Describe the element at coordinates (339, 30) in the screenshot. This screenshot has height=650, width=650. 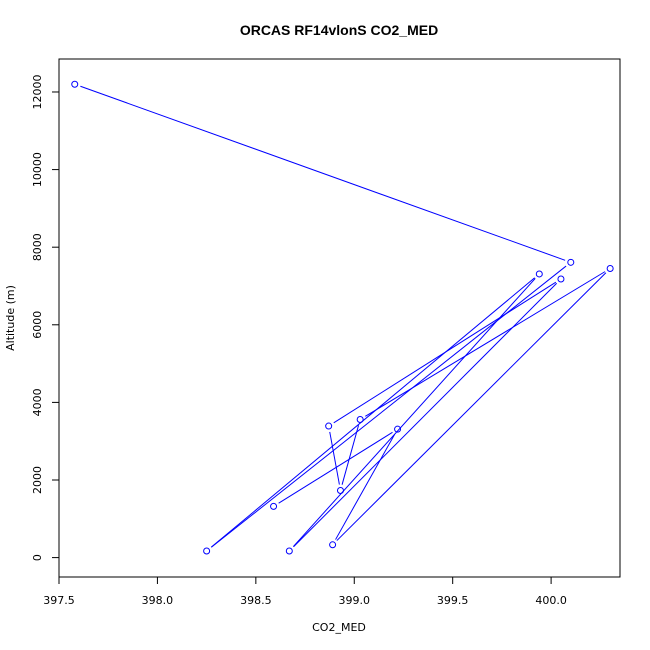
I see `chart-title: ORCAS RF14vlonS CO2_MED` at that location.